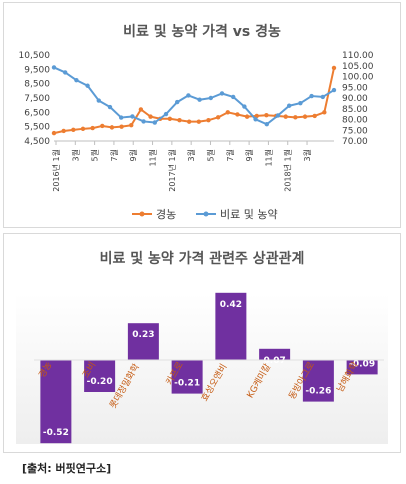 Image resolution: width=406 pixels, height=484 pixels. Describe the element at coordinates (37, 99) in the screenshot. I see `y-left-tick-label: 7,500` at that location.